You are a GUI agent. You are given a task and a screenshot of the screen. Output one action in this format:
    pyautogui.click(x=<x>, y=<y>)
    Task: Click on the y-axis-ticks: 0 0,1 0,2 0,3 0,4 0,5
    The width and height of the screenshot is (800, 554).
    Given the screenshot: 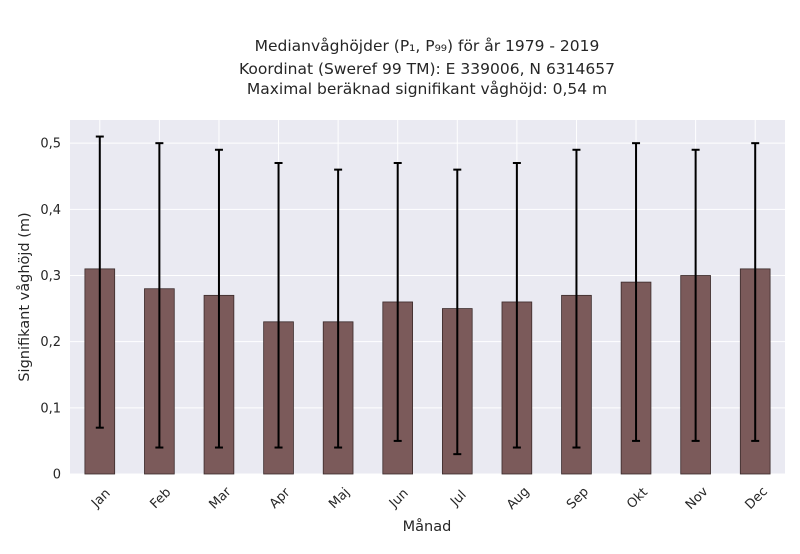 What is the action you would take?
    pyautogui.click(x=50, y=310)
    